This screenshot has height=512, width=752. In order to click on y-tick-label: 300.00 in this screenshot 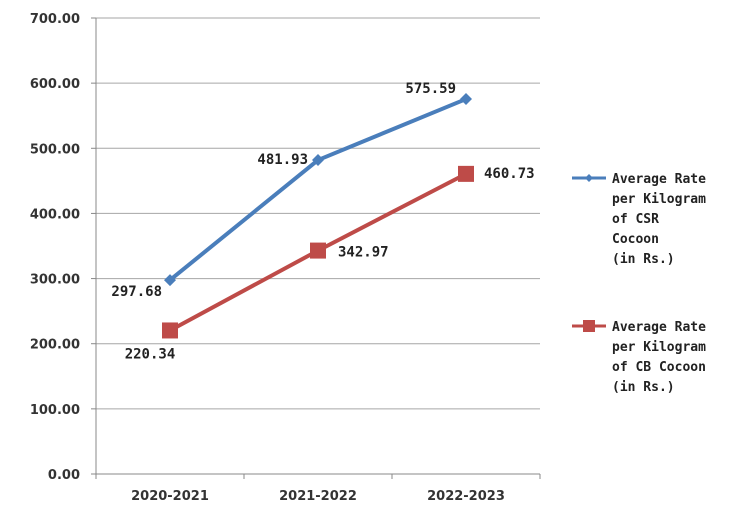, I will do `click(55, 280)`.